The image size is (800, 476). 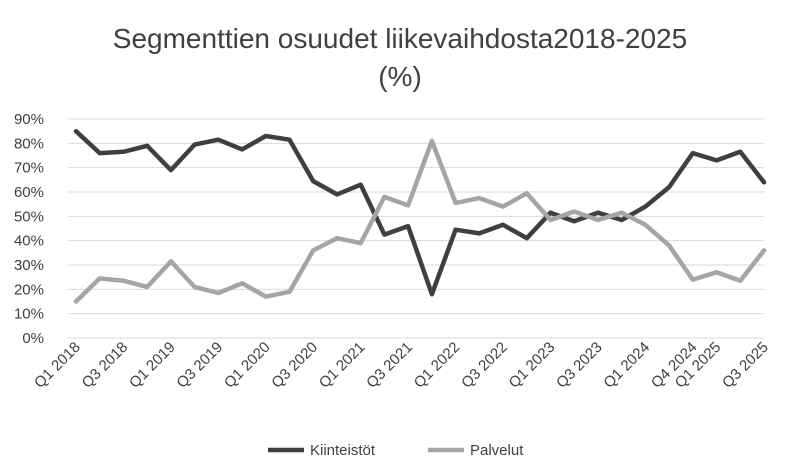 What do you see at coordinates (29, 216) in the screenshot?
I see `y-tick-label: 50%` at bounding box center [29, 216].